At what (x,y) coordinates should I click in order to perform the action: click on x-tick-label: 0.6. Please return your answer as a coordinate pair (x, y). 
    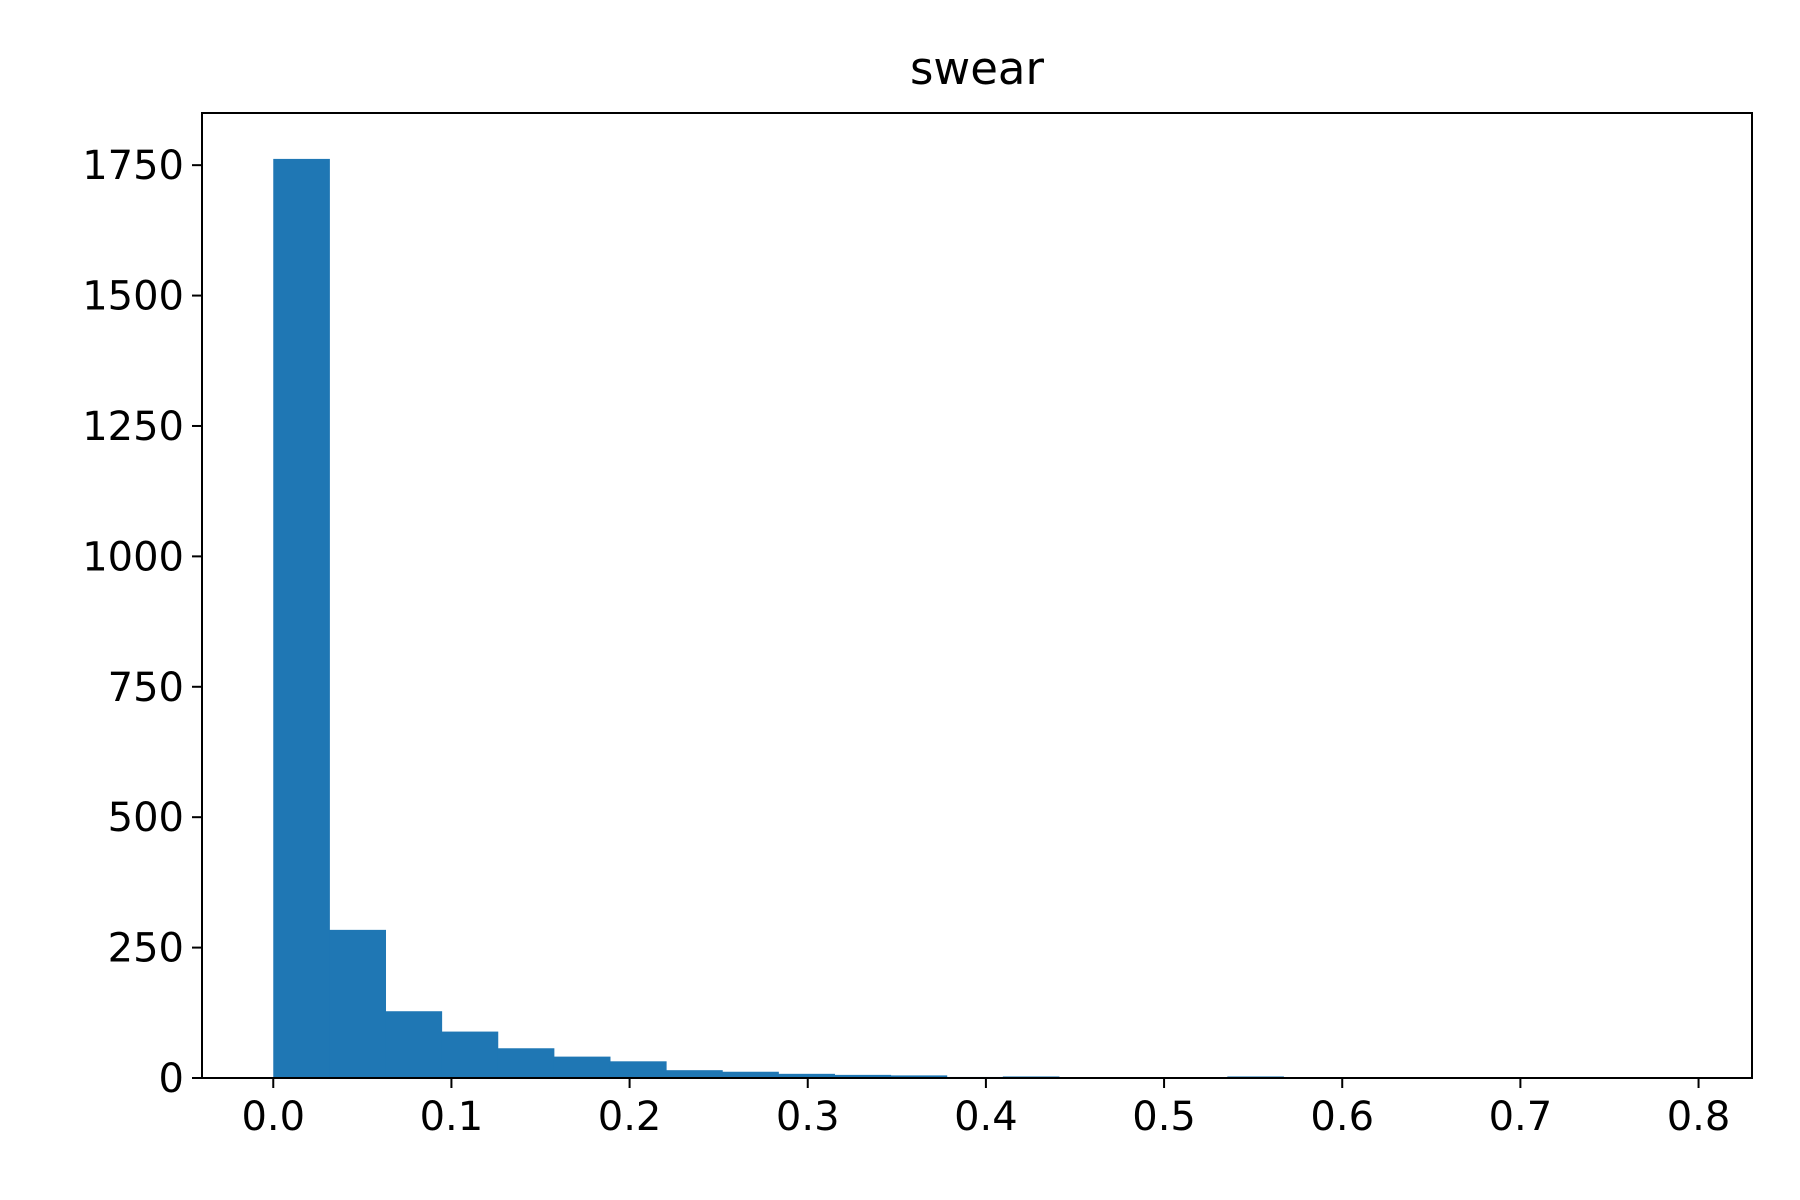
    Looking at the image, I should click on (1342, 1117).